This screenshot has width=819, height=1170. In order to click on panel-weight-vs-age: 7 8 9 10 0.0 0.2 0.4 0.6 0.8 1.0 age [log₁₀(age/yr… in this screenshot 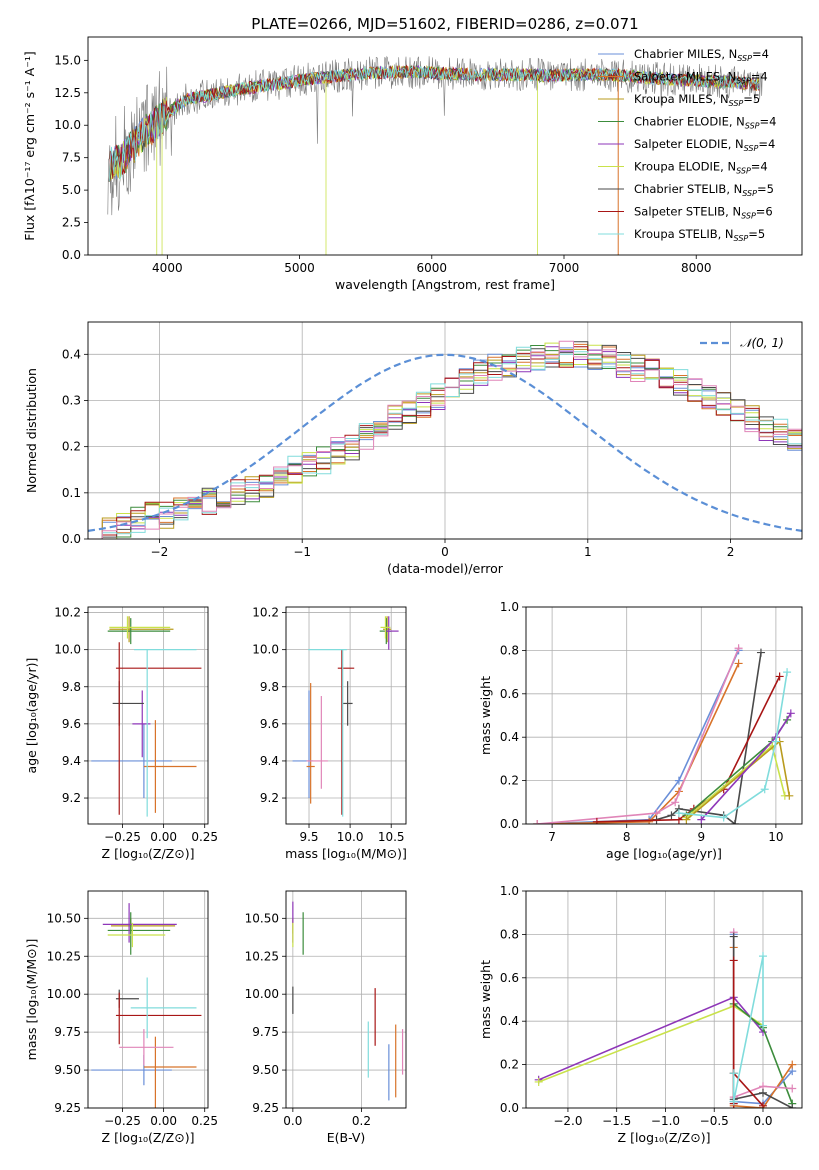, I will do `click(640, 730)`.